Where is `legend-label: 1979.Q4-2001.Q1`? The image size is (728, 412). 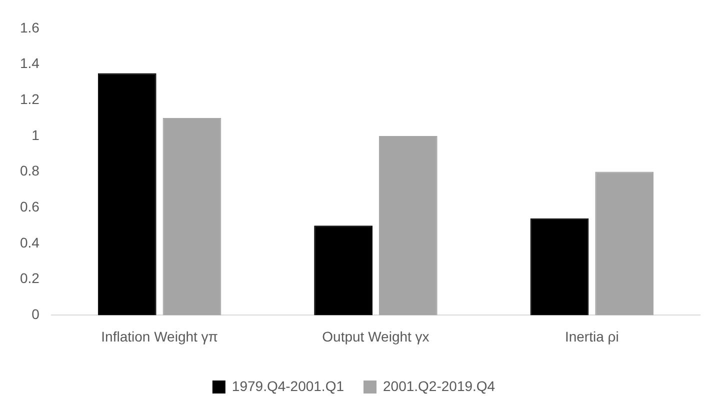 legend-label: 1979.Q4-2001.Q1 is located at coordinates (288, 386).